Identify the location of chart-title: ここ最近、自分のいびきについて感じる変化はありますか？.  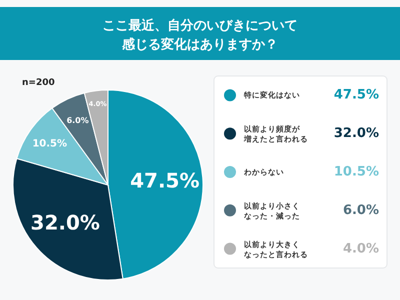
(200, 34).